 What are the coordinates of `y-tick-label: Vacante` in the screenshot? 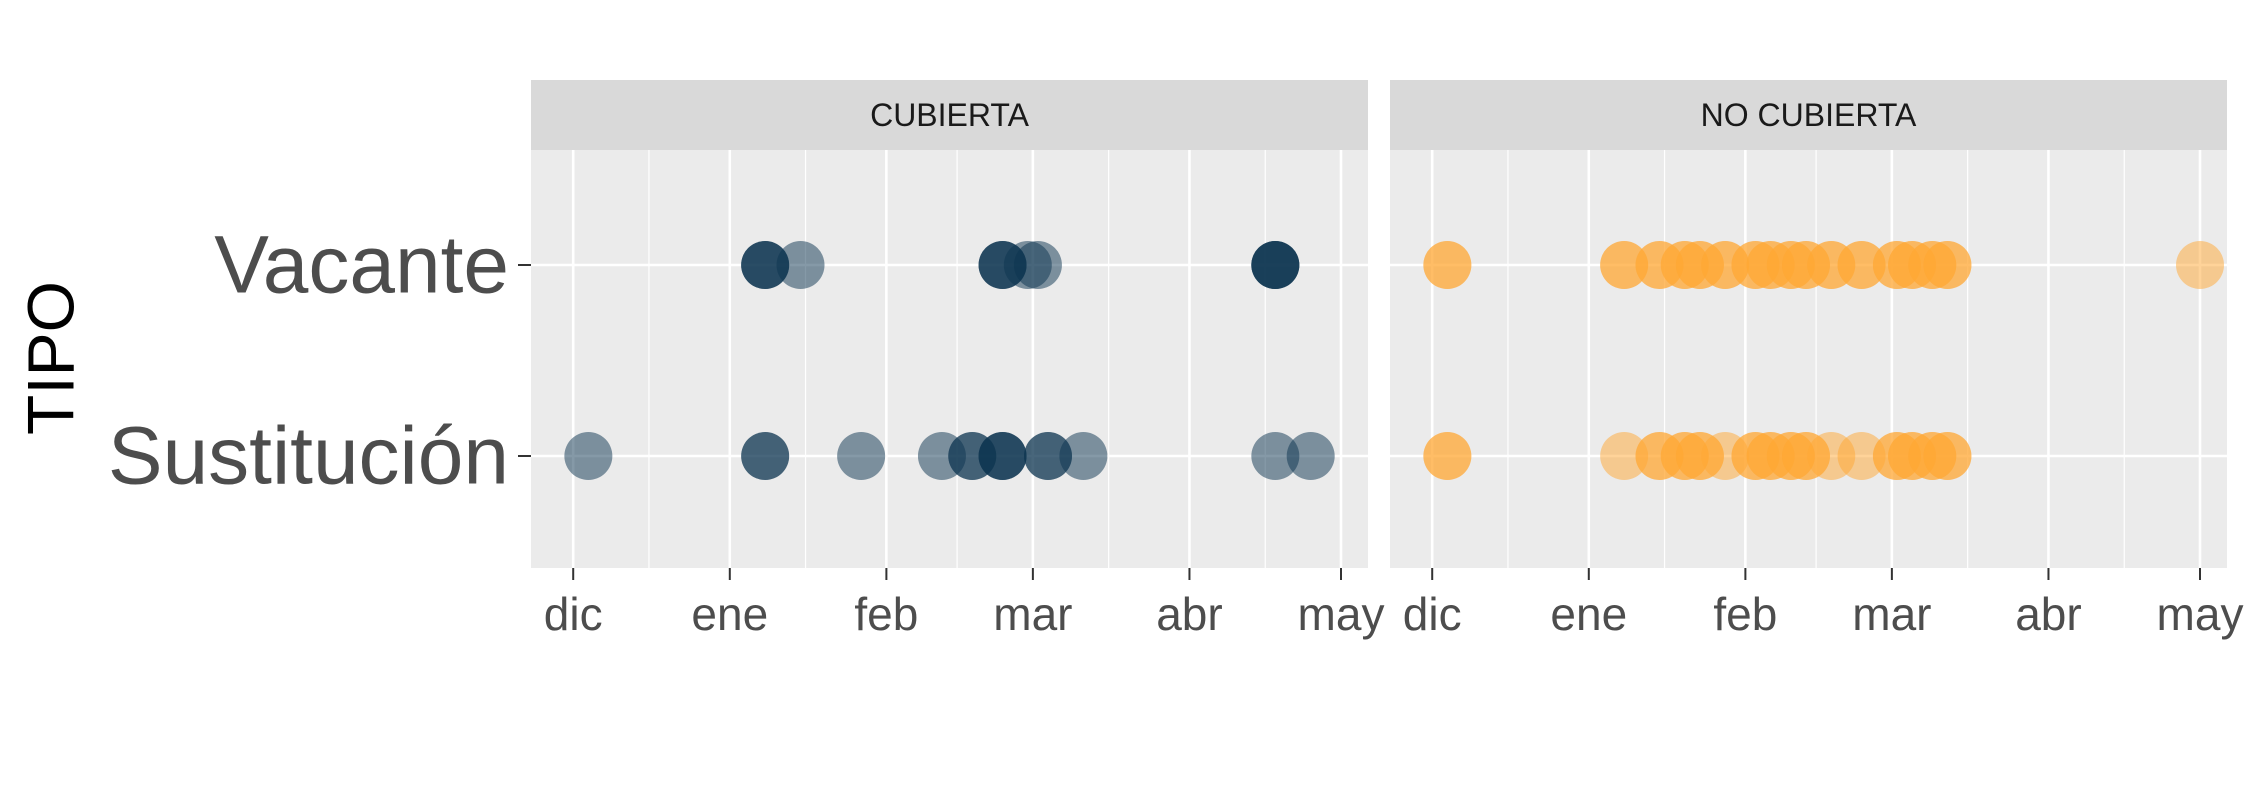 It's located at (361, 265).